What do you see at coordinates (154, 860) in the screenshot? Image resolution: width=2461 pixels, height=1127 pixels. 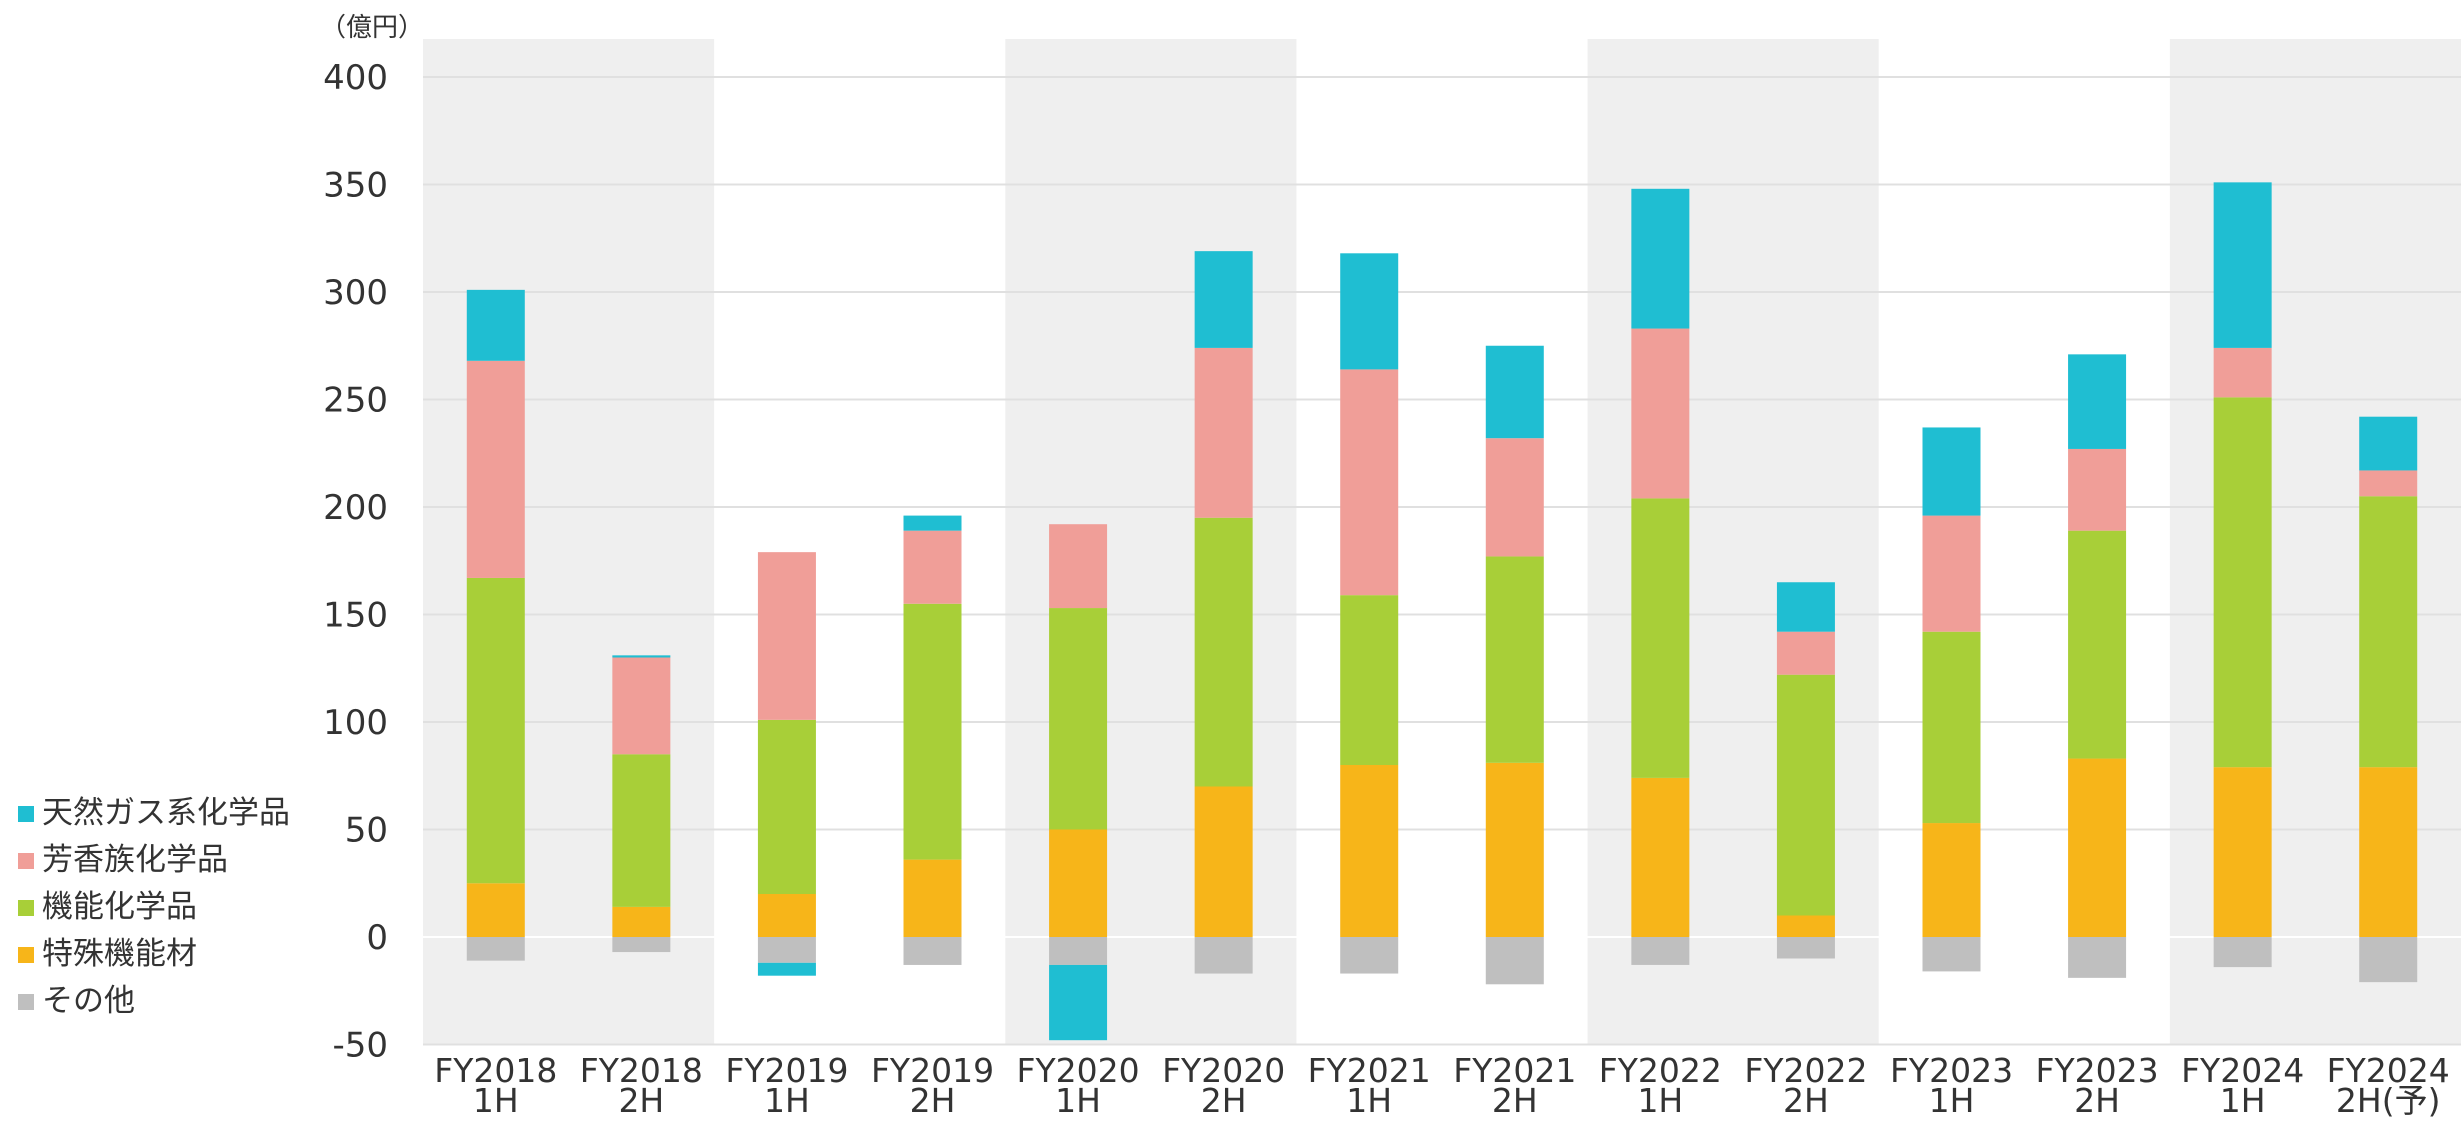 I see `legend-item: 芳香族化学品` at bounding box center [154, 860].